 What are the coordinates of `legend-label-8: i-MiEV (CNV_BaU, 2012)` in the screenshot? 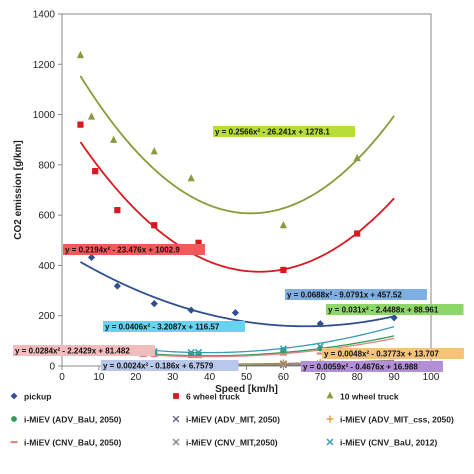 It's located at (388, 443).